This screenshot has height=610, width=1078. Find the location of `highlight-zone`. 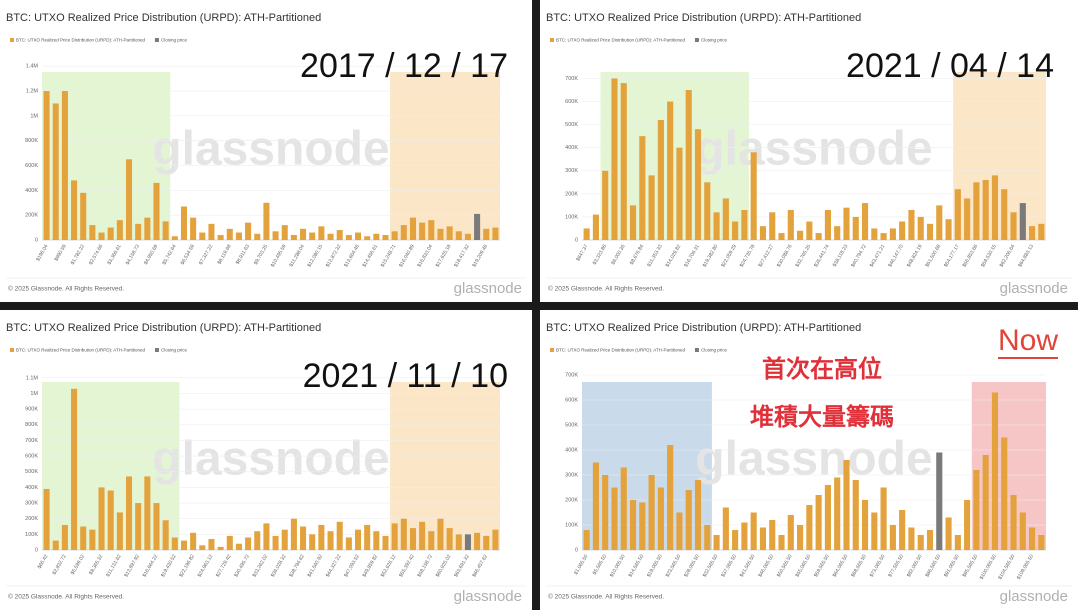

highlight-zone is located at coordinates (445, 156).